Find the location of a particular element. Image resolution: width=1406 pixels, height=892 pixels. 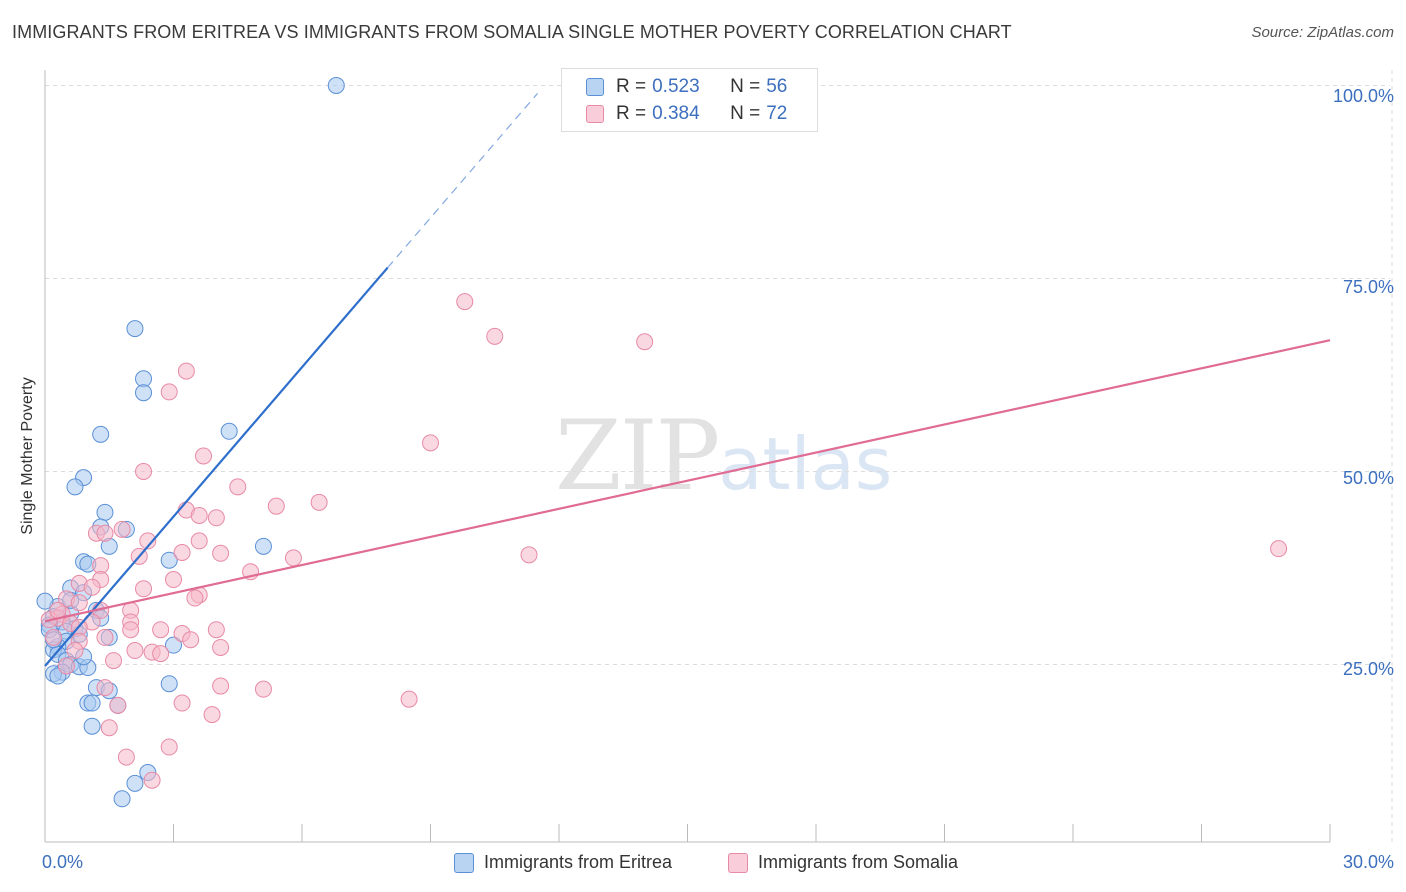

legend-n-label: N = is located at coordinates (745, 113).